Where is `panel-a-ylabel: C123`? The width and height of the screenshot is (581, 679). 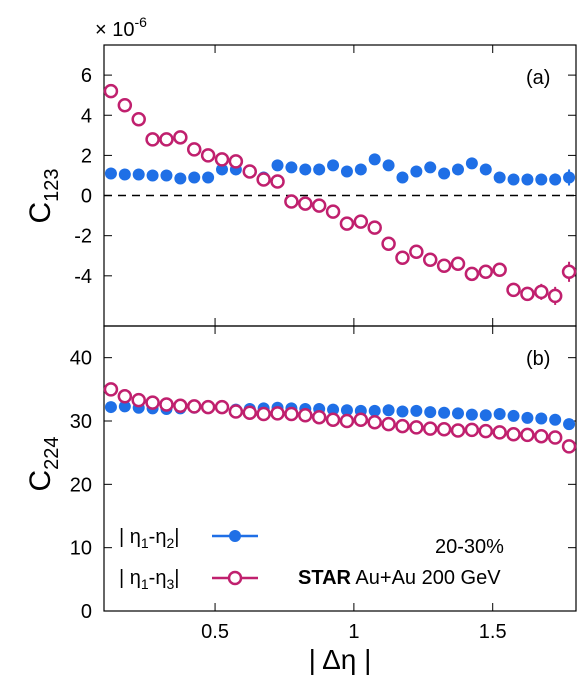
panel-a-ylabel: C123 is located at coordinates (43, 195).